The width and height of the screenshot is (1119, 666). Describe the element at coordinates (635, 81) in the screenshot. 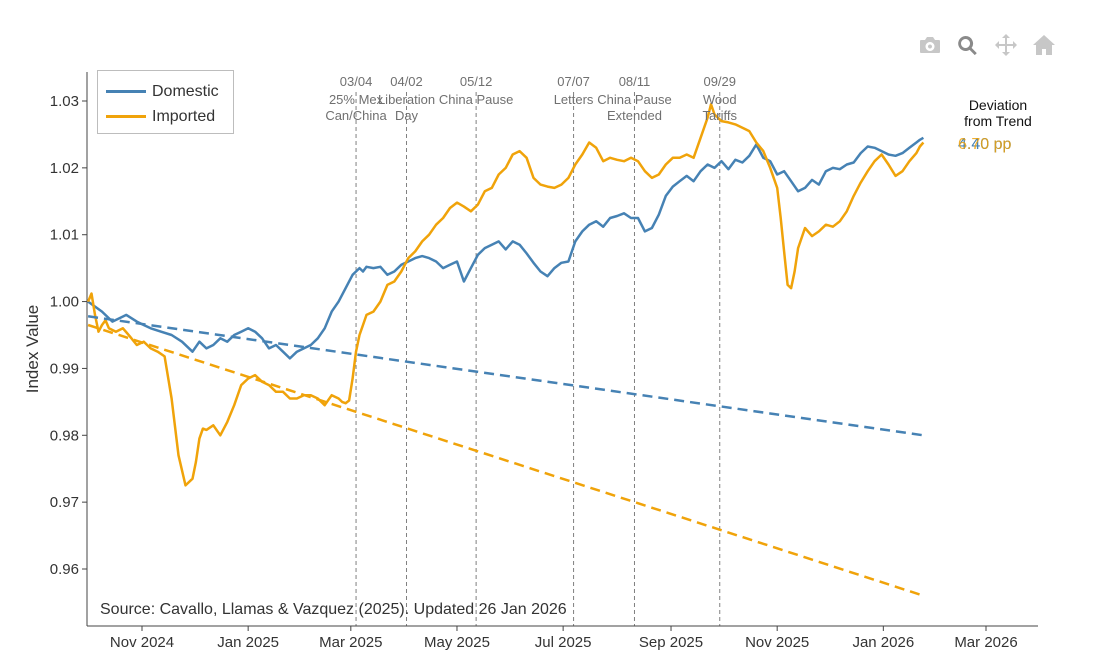

I see `event-date-label: 08/11` at that location.